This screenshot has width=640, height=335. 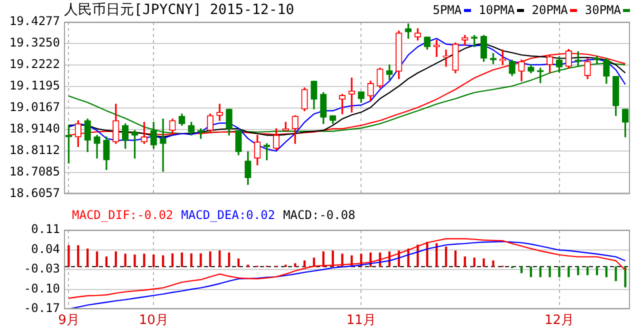 What do you see at coordinates (34, 107) in the screenshot?
I see `y-tick-label: 19.0167` at bounding box center [34, 107].